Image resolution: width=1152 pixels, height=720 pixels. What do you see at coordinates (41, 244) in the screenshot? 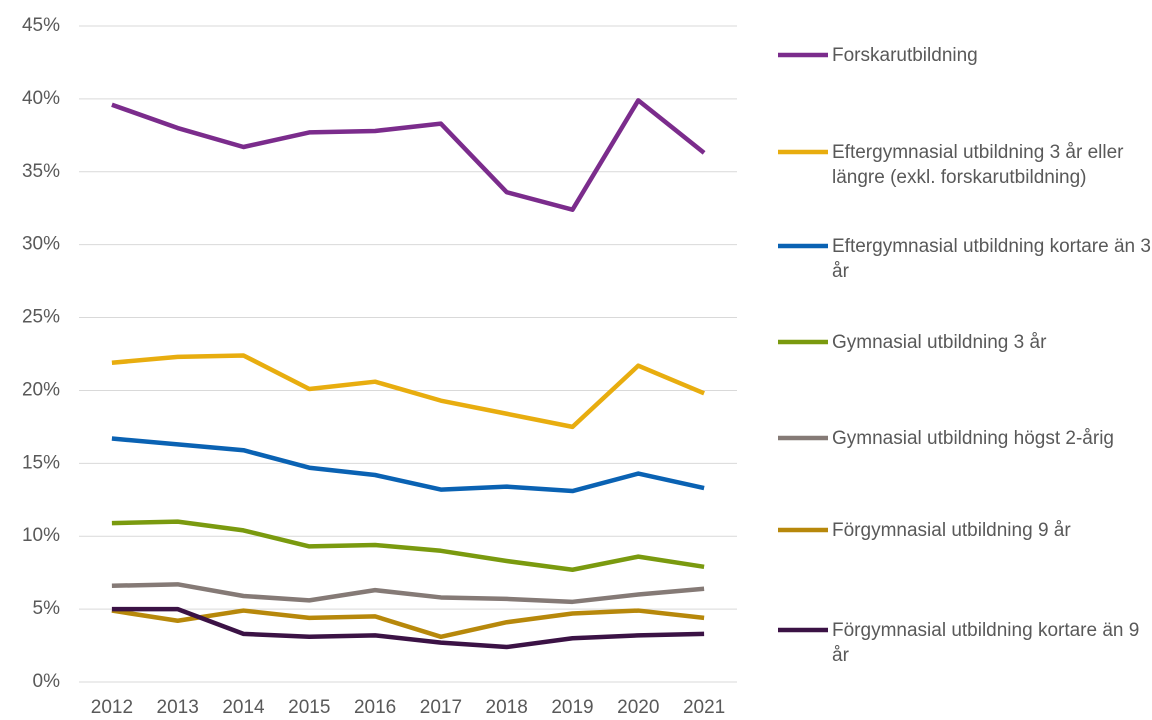
I see `y-tick-label: 30%` at bounding box center [41, 244].